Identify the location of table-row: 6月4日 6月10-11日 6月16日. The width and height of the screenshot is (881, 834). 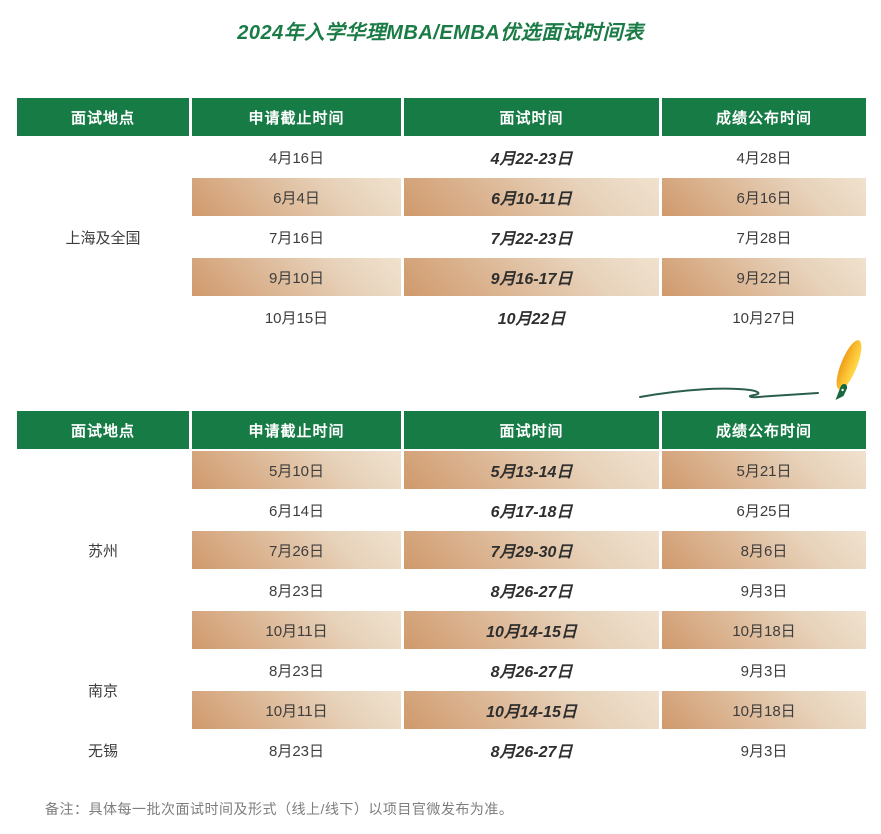
(441, 197).